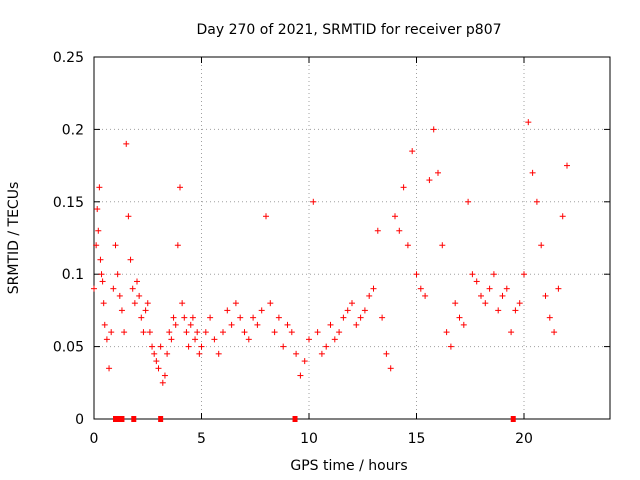 The image size is (640, 480). Describe the element at coordinates (417, 439) in the screenshot. I see `x-tick-label: 15` at that location.